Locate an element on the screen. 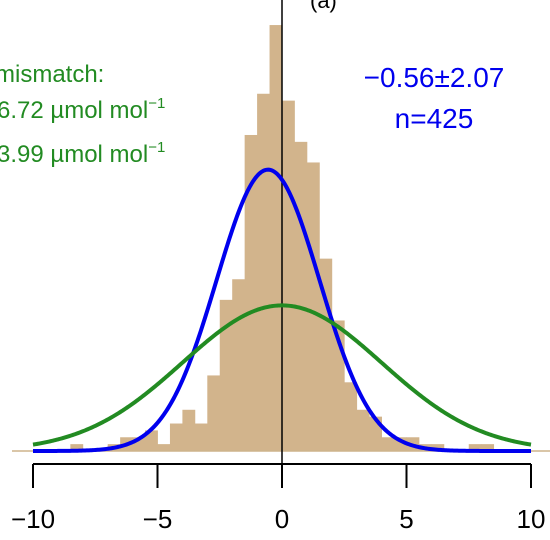 The width and height of the screenshot is (550, 540). green-value-2: 3.99 µmol mol−1 is located at coordinates (82, 153).